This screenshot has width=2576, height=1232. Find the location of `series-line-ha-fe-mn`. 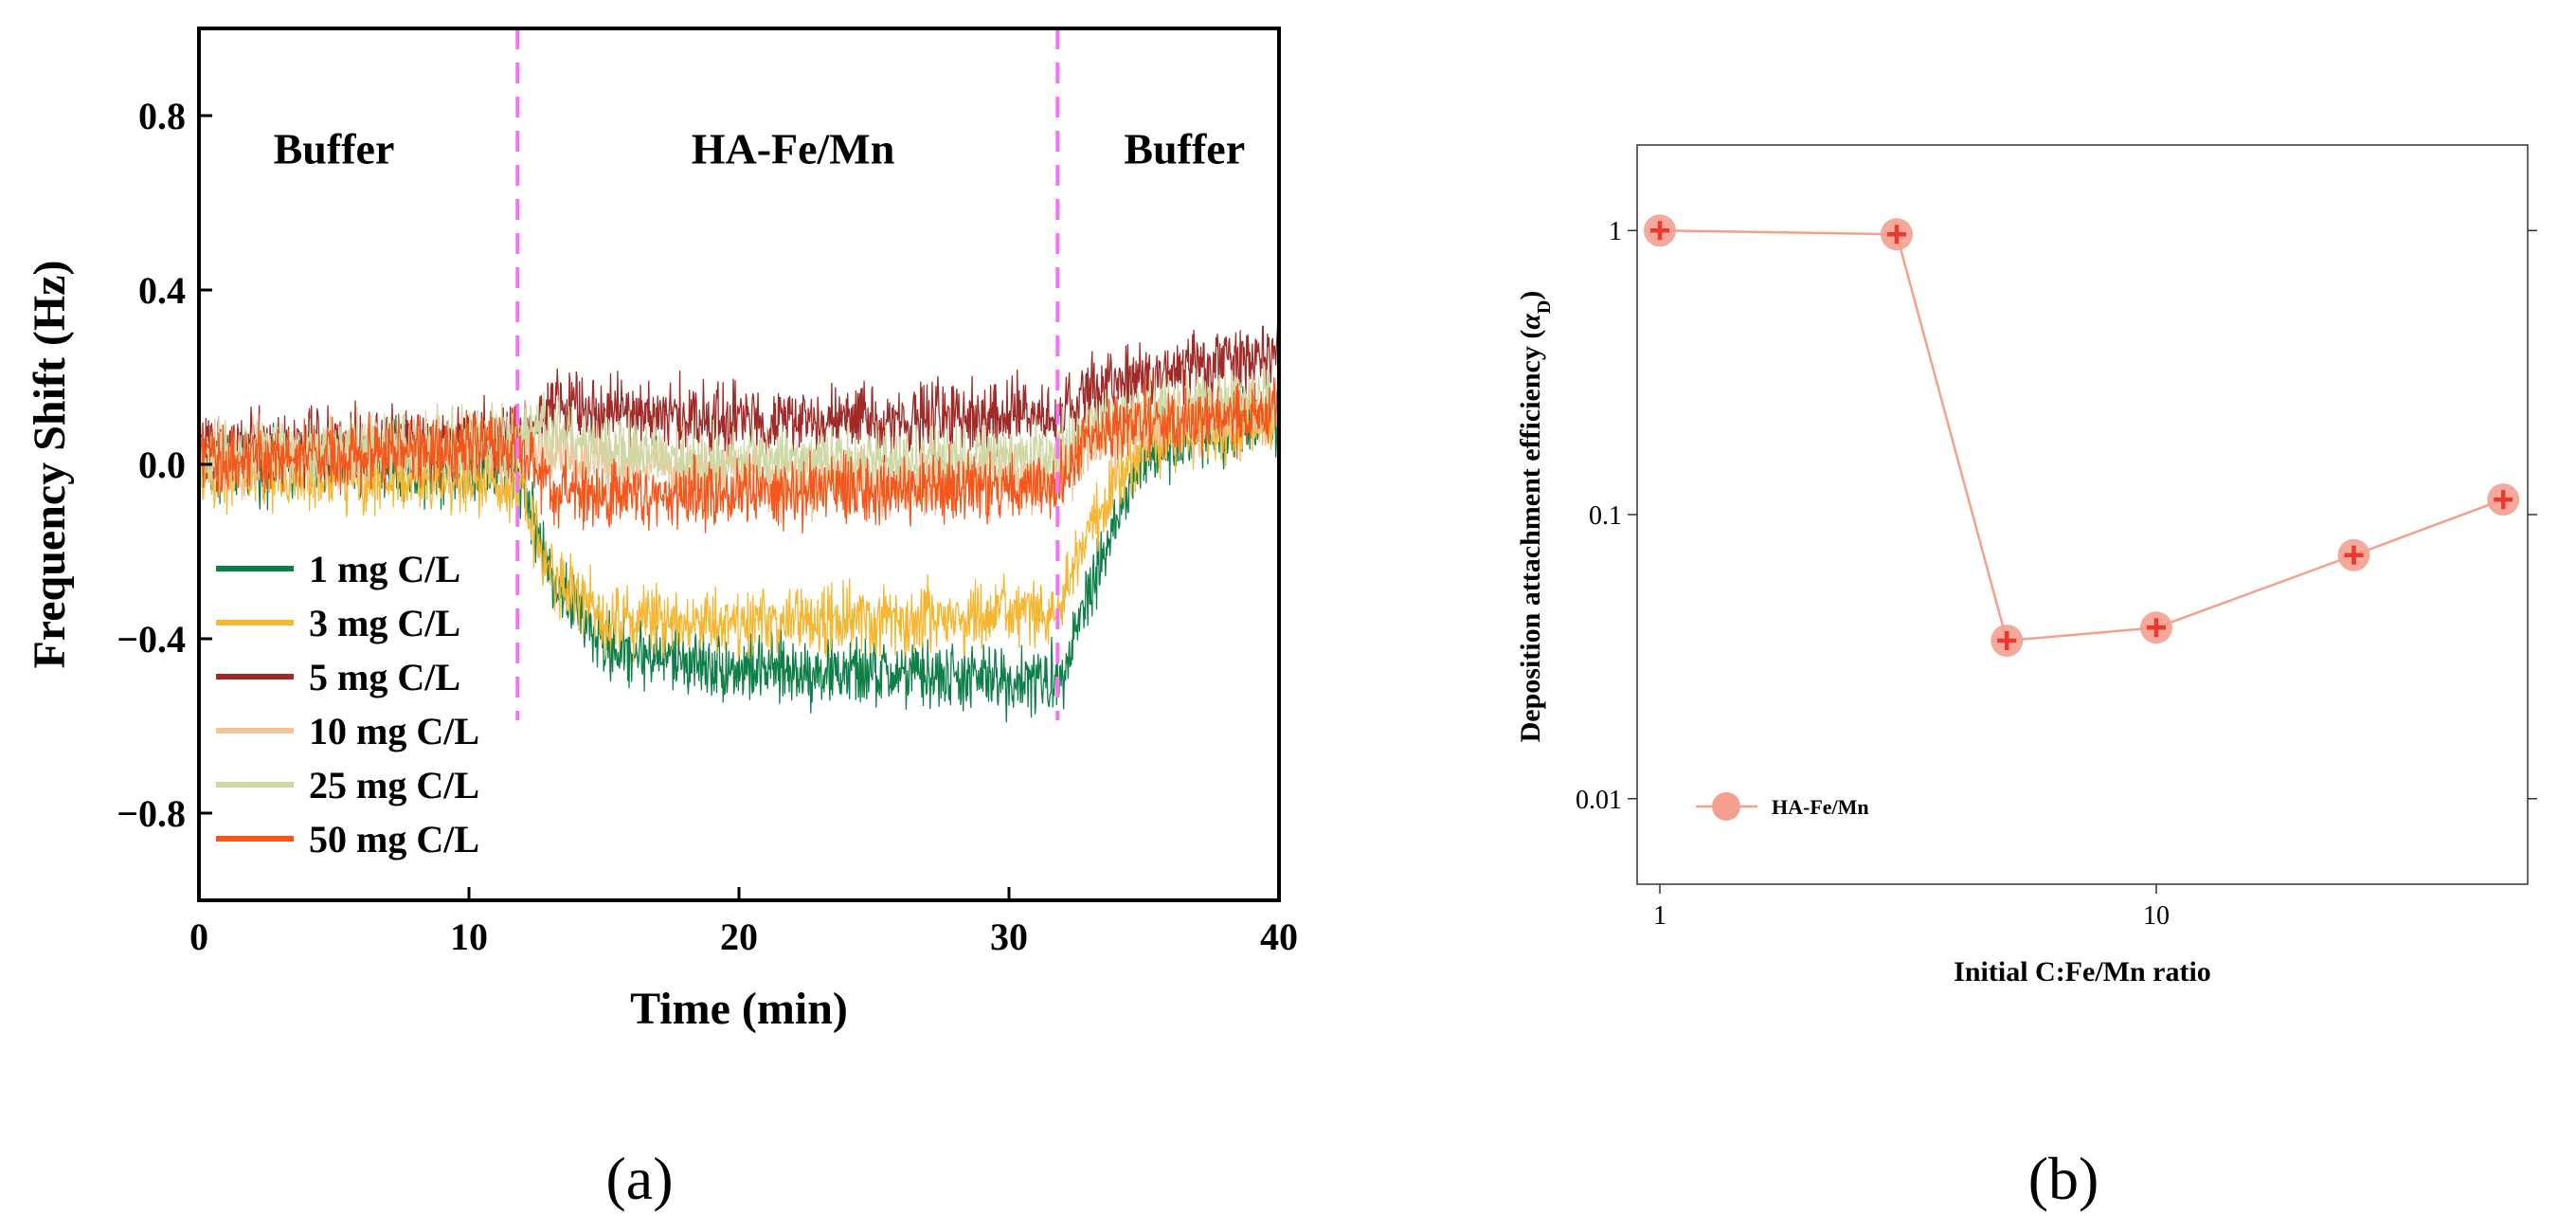

series-line-ha-fe-mn is located at coordinates (2081, 435).